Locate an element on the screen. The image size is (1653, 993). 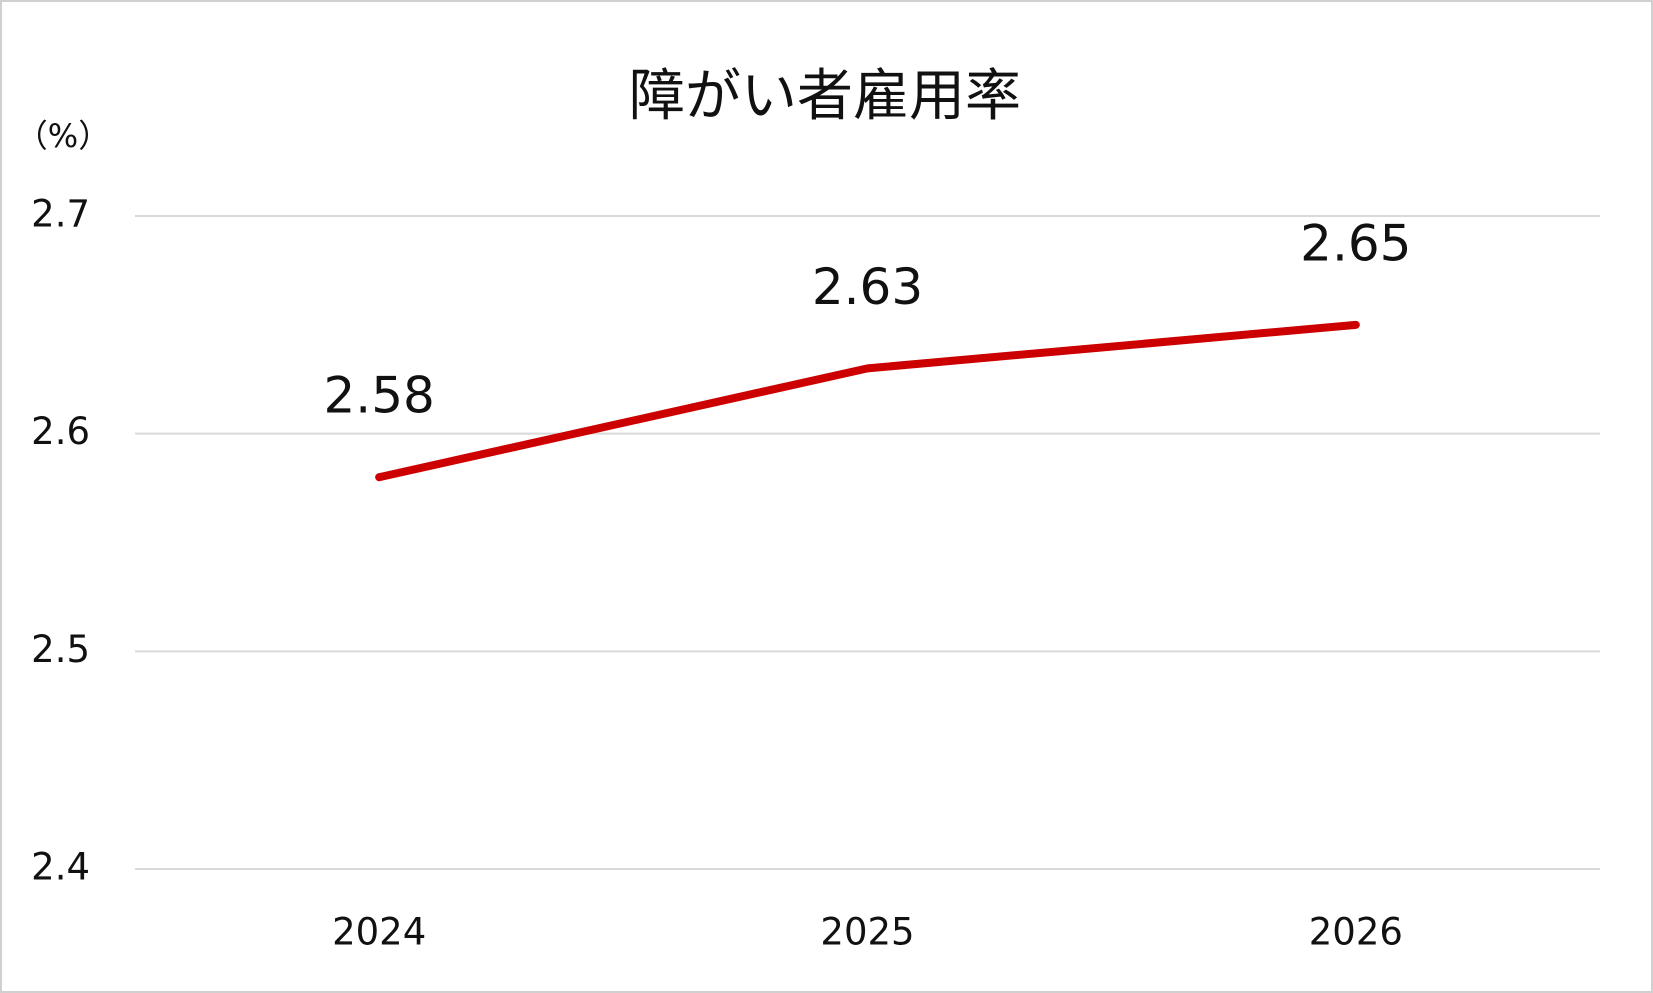
y-tick-label: 2.6 is located at coordinates (60, 431).